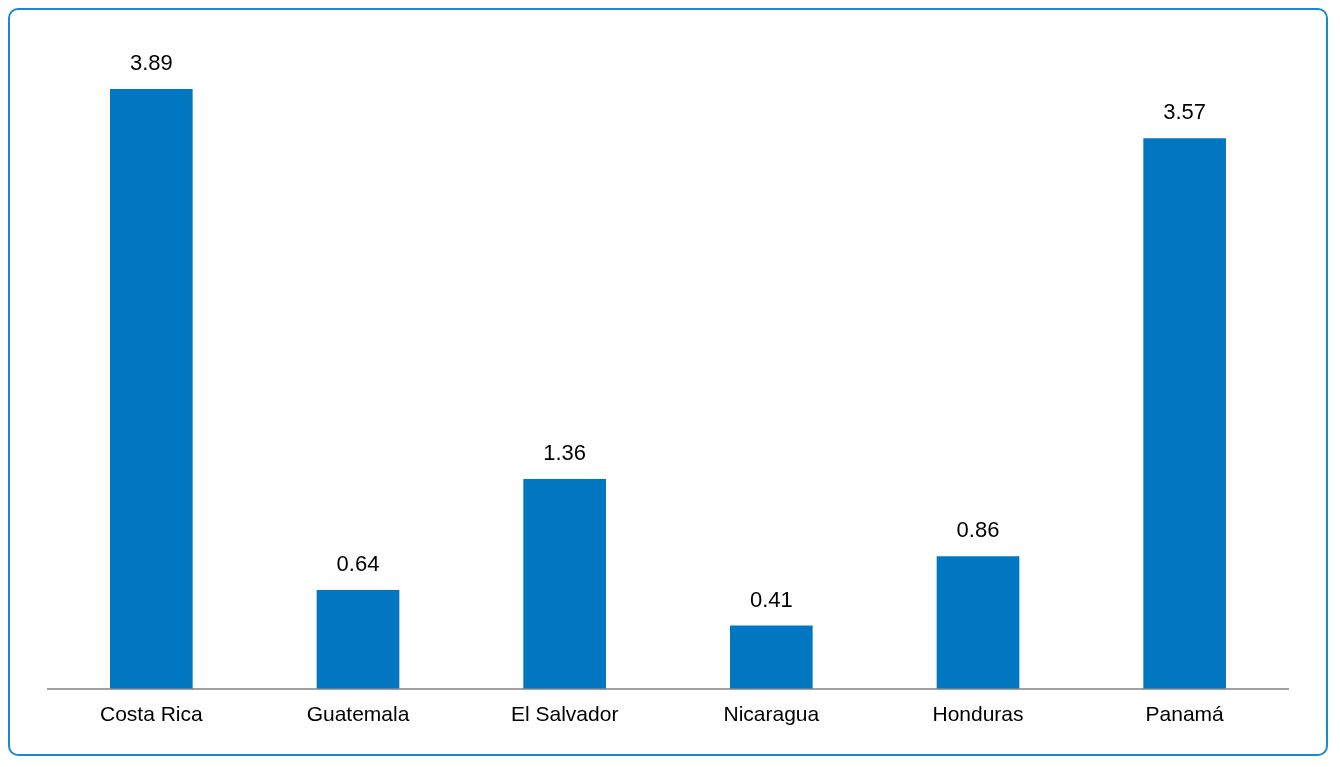  I want to click on x-tick-label: Honduras, so click(978, 714).